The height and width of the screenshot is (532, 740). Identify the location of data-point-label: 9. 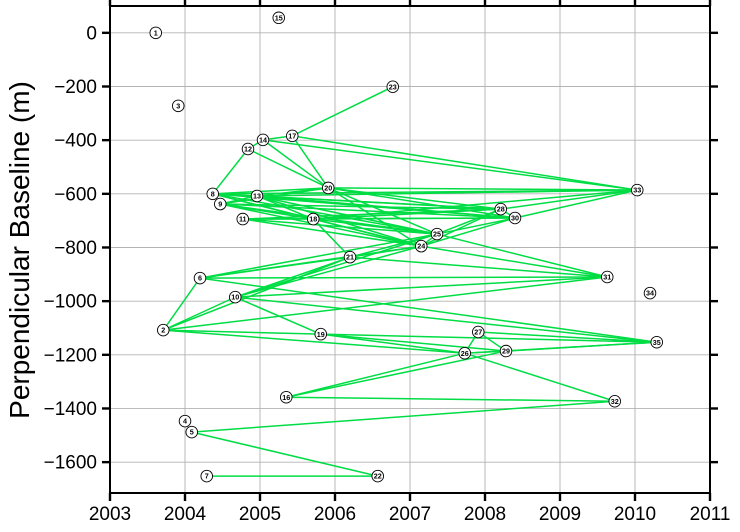
(220, 204).